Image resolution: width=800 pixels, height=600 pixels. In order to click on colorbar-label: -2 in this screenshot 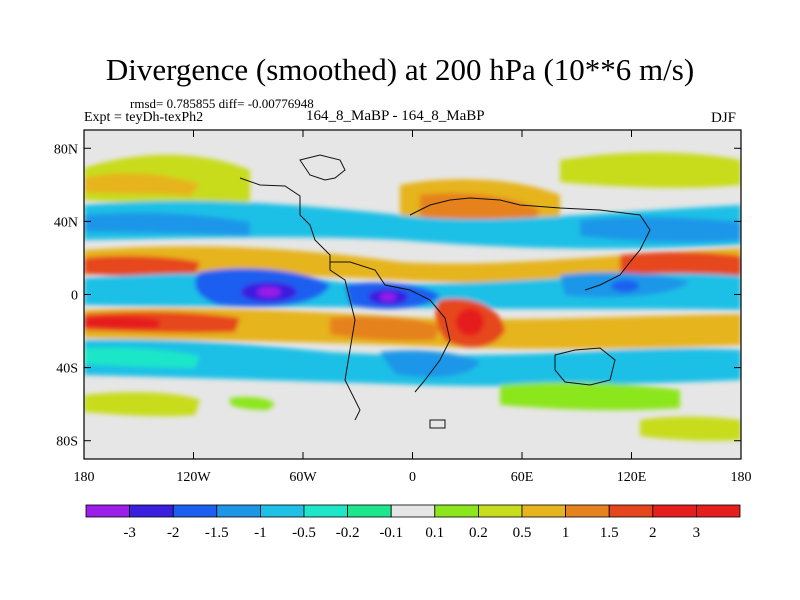, I will do `click(173, 533)`.